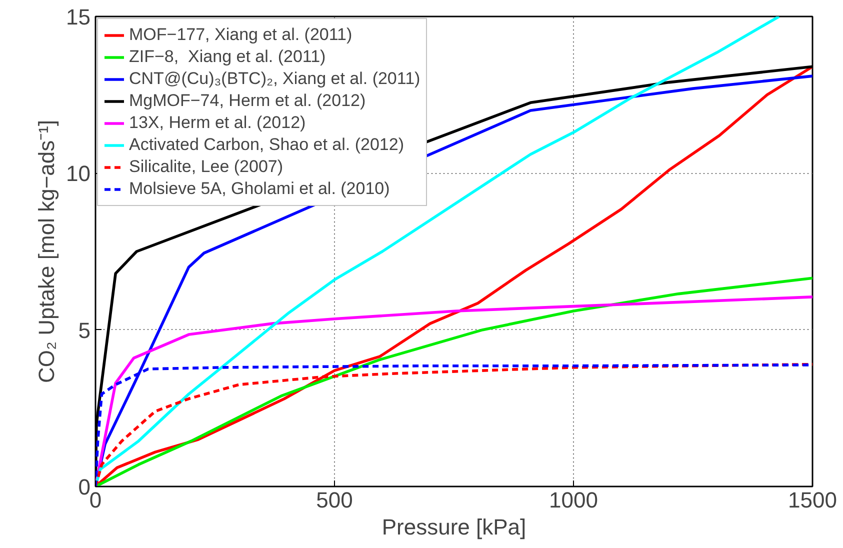 This screenshot has width=843, height=548. I want to click on legend-label: 13X, Herm et al. (2012), so click(217, 123).